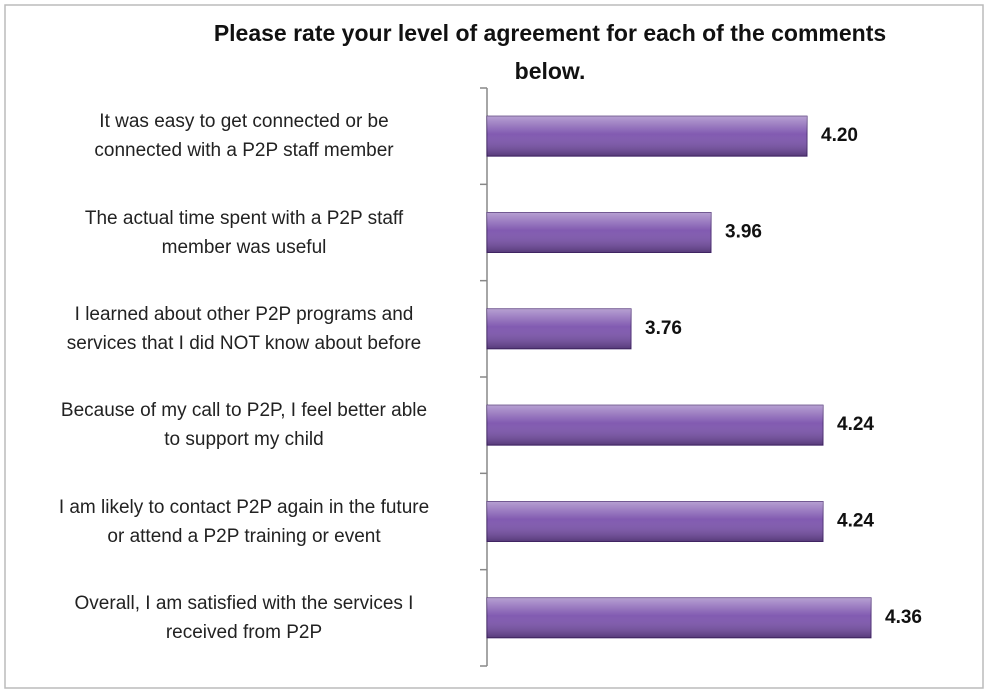  What do you see at coordinates (903, 617) in the screenshot?
I see `value-label: 4.36` at bounding box center [903, 617].